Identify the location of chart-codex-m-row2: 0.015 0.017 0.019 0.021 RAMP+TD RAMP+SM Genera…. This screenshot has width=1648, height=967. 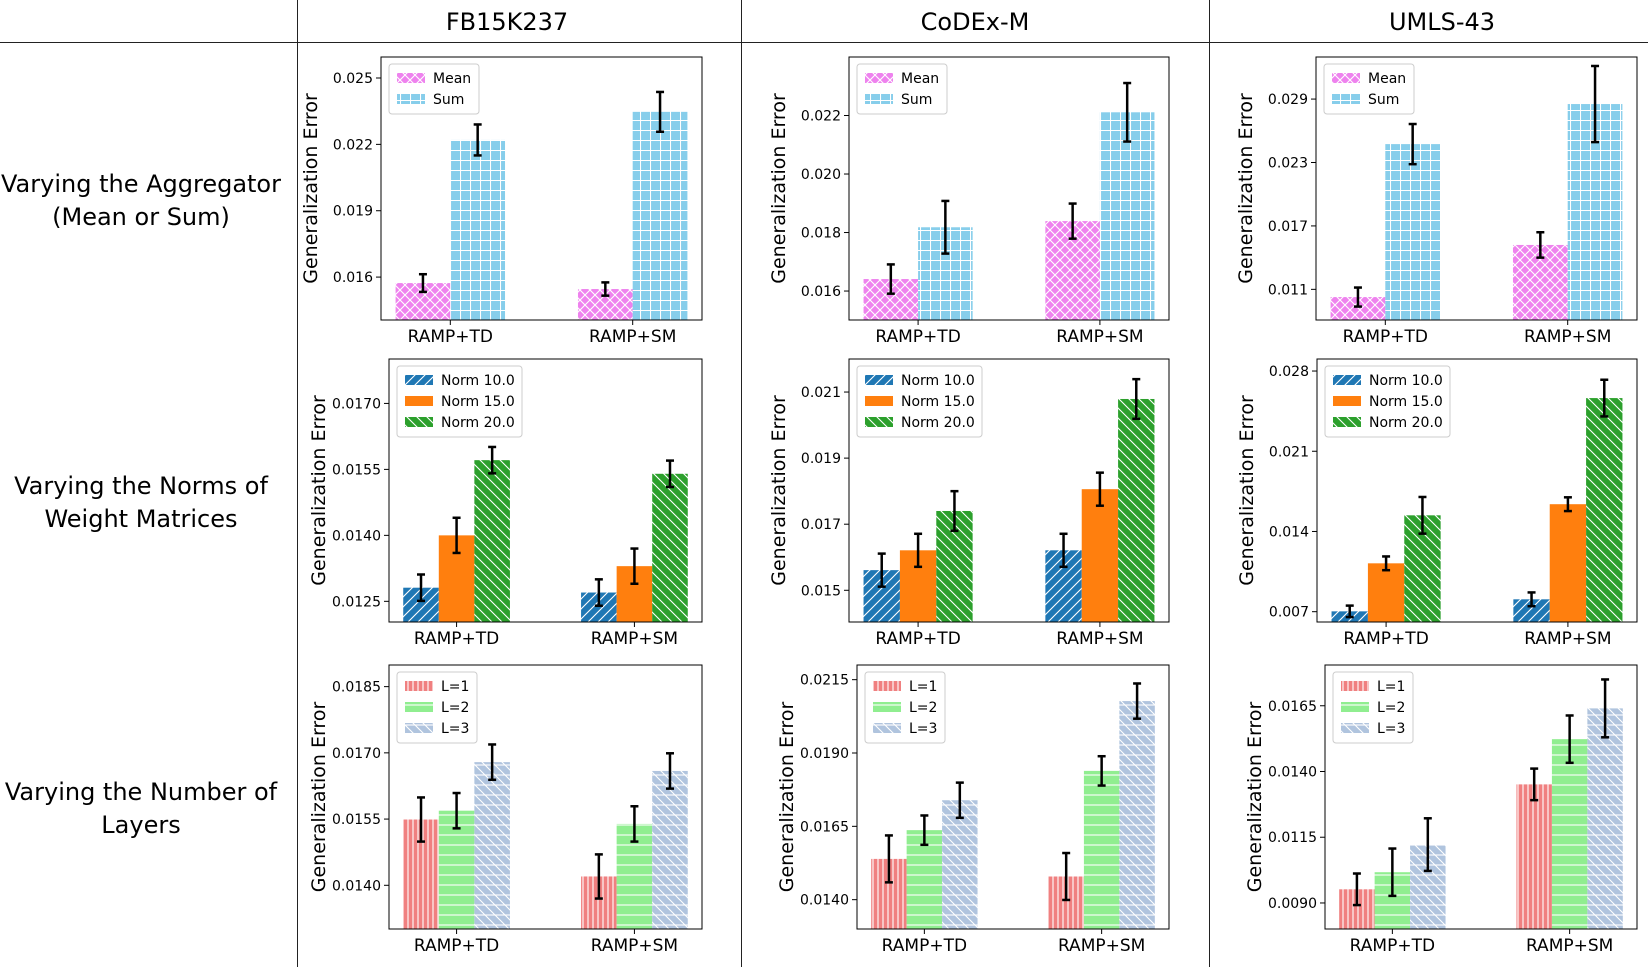
(969, 503).